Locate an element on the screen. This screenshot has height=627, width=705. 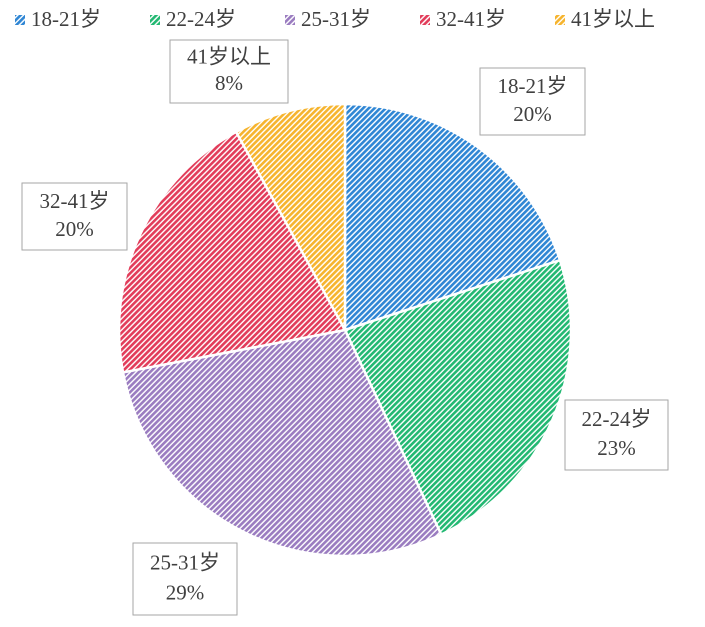
data-label: 29% is located at coordinates (185, 593).